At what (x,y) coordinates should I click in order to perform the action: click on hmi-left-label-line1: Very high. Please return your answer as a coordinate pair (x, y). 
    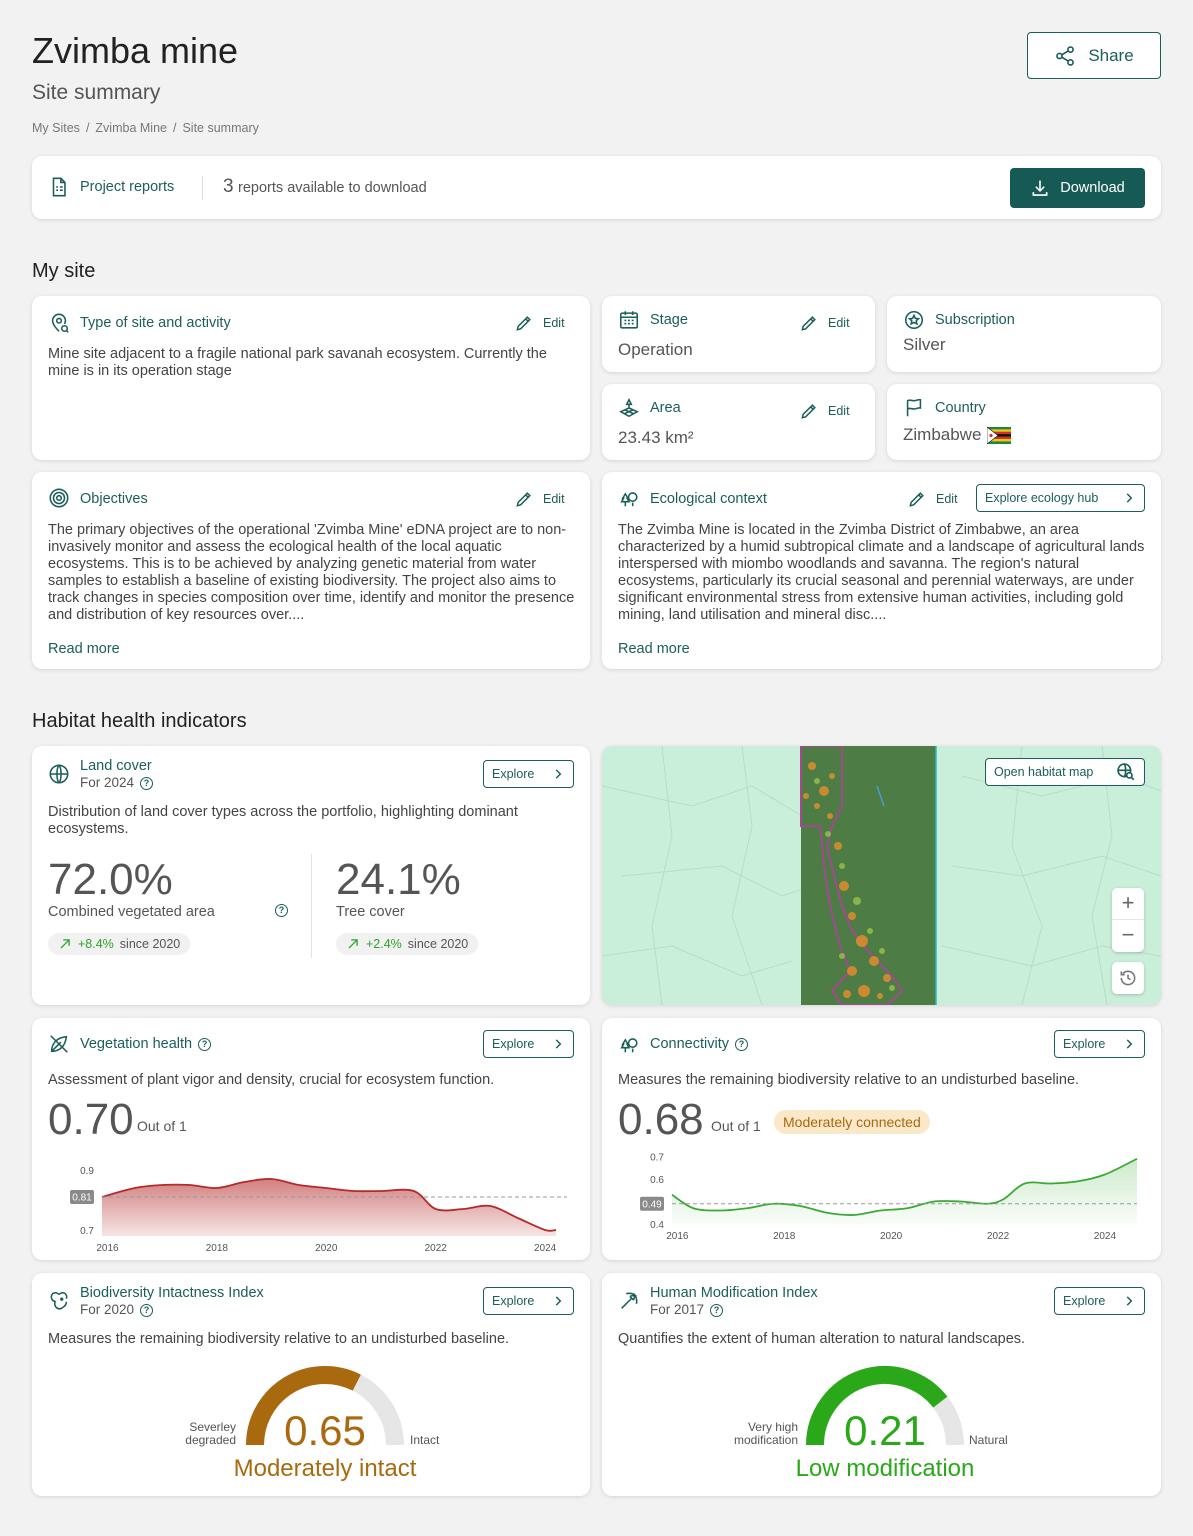
    Looking at the image, I should click on (772, 1427).